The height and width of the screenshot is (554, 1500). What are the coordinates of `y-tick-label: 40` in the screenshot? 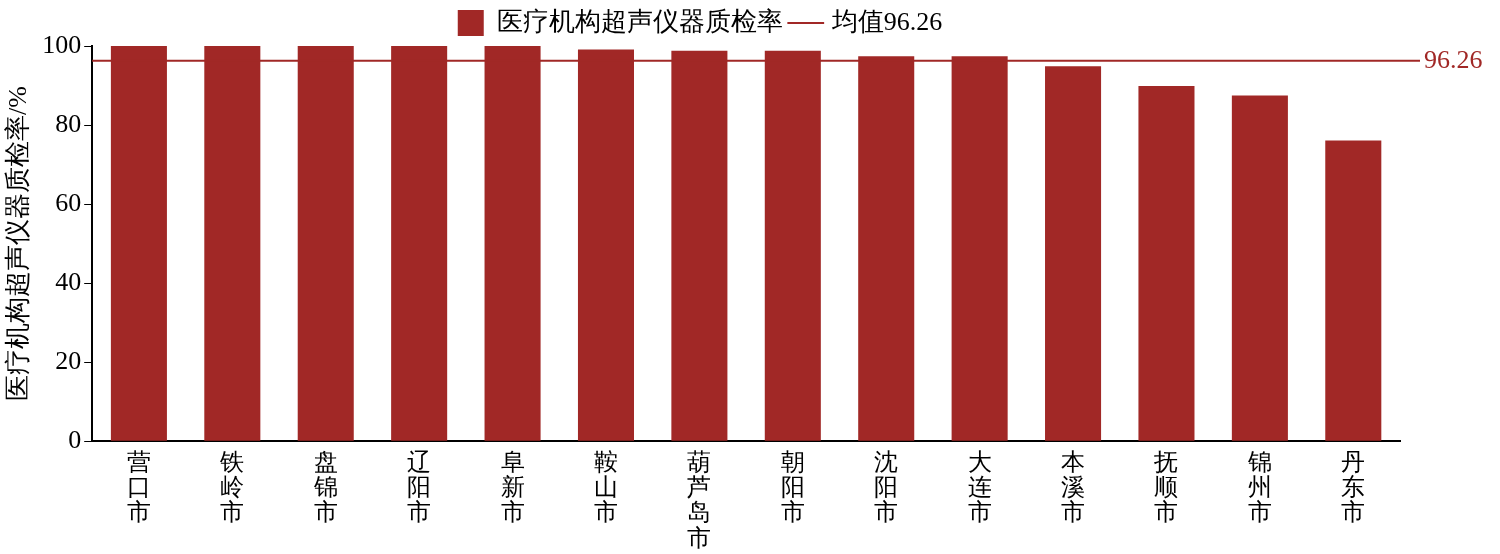 It's located at (68, 281).